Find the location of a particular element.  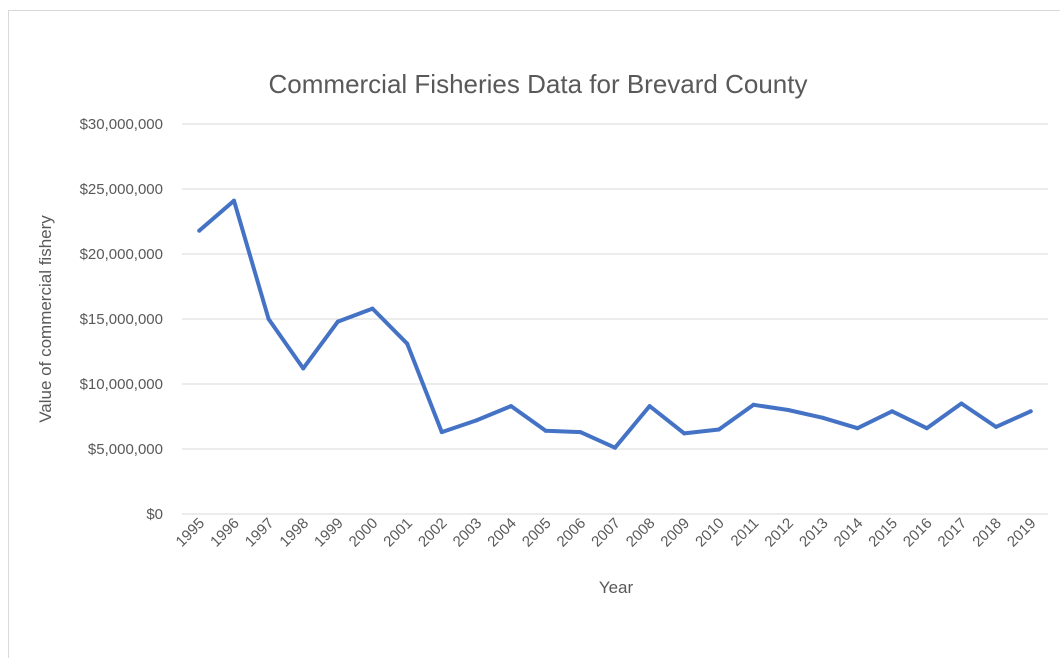

x-tick-label: 2000 is located at coordinates (364, 533).